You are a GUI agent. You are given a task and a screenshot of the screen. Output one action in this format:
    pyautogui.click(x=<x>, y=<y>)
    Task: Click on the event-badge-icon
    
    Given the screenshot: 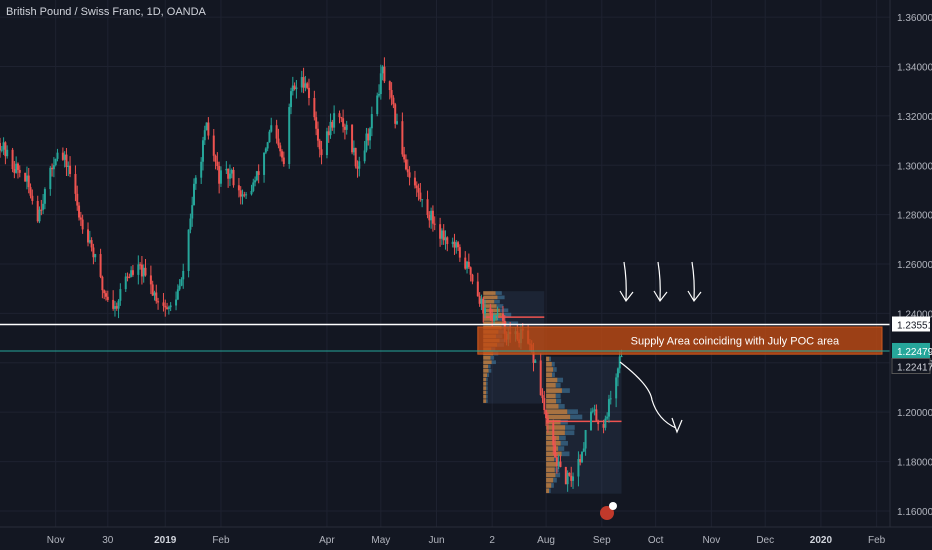 What is the action you would take?
    pyautogui.click(x=613, y=506)
    